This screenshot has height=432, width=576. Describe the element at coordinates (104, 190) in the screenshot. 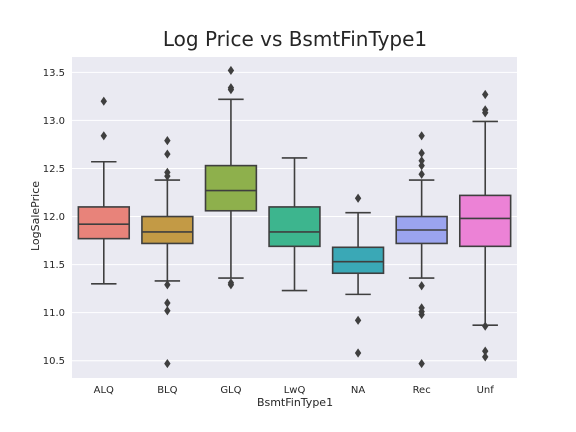

I see `box-alq` at that location.